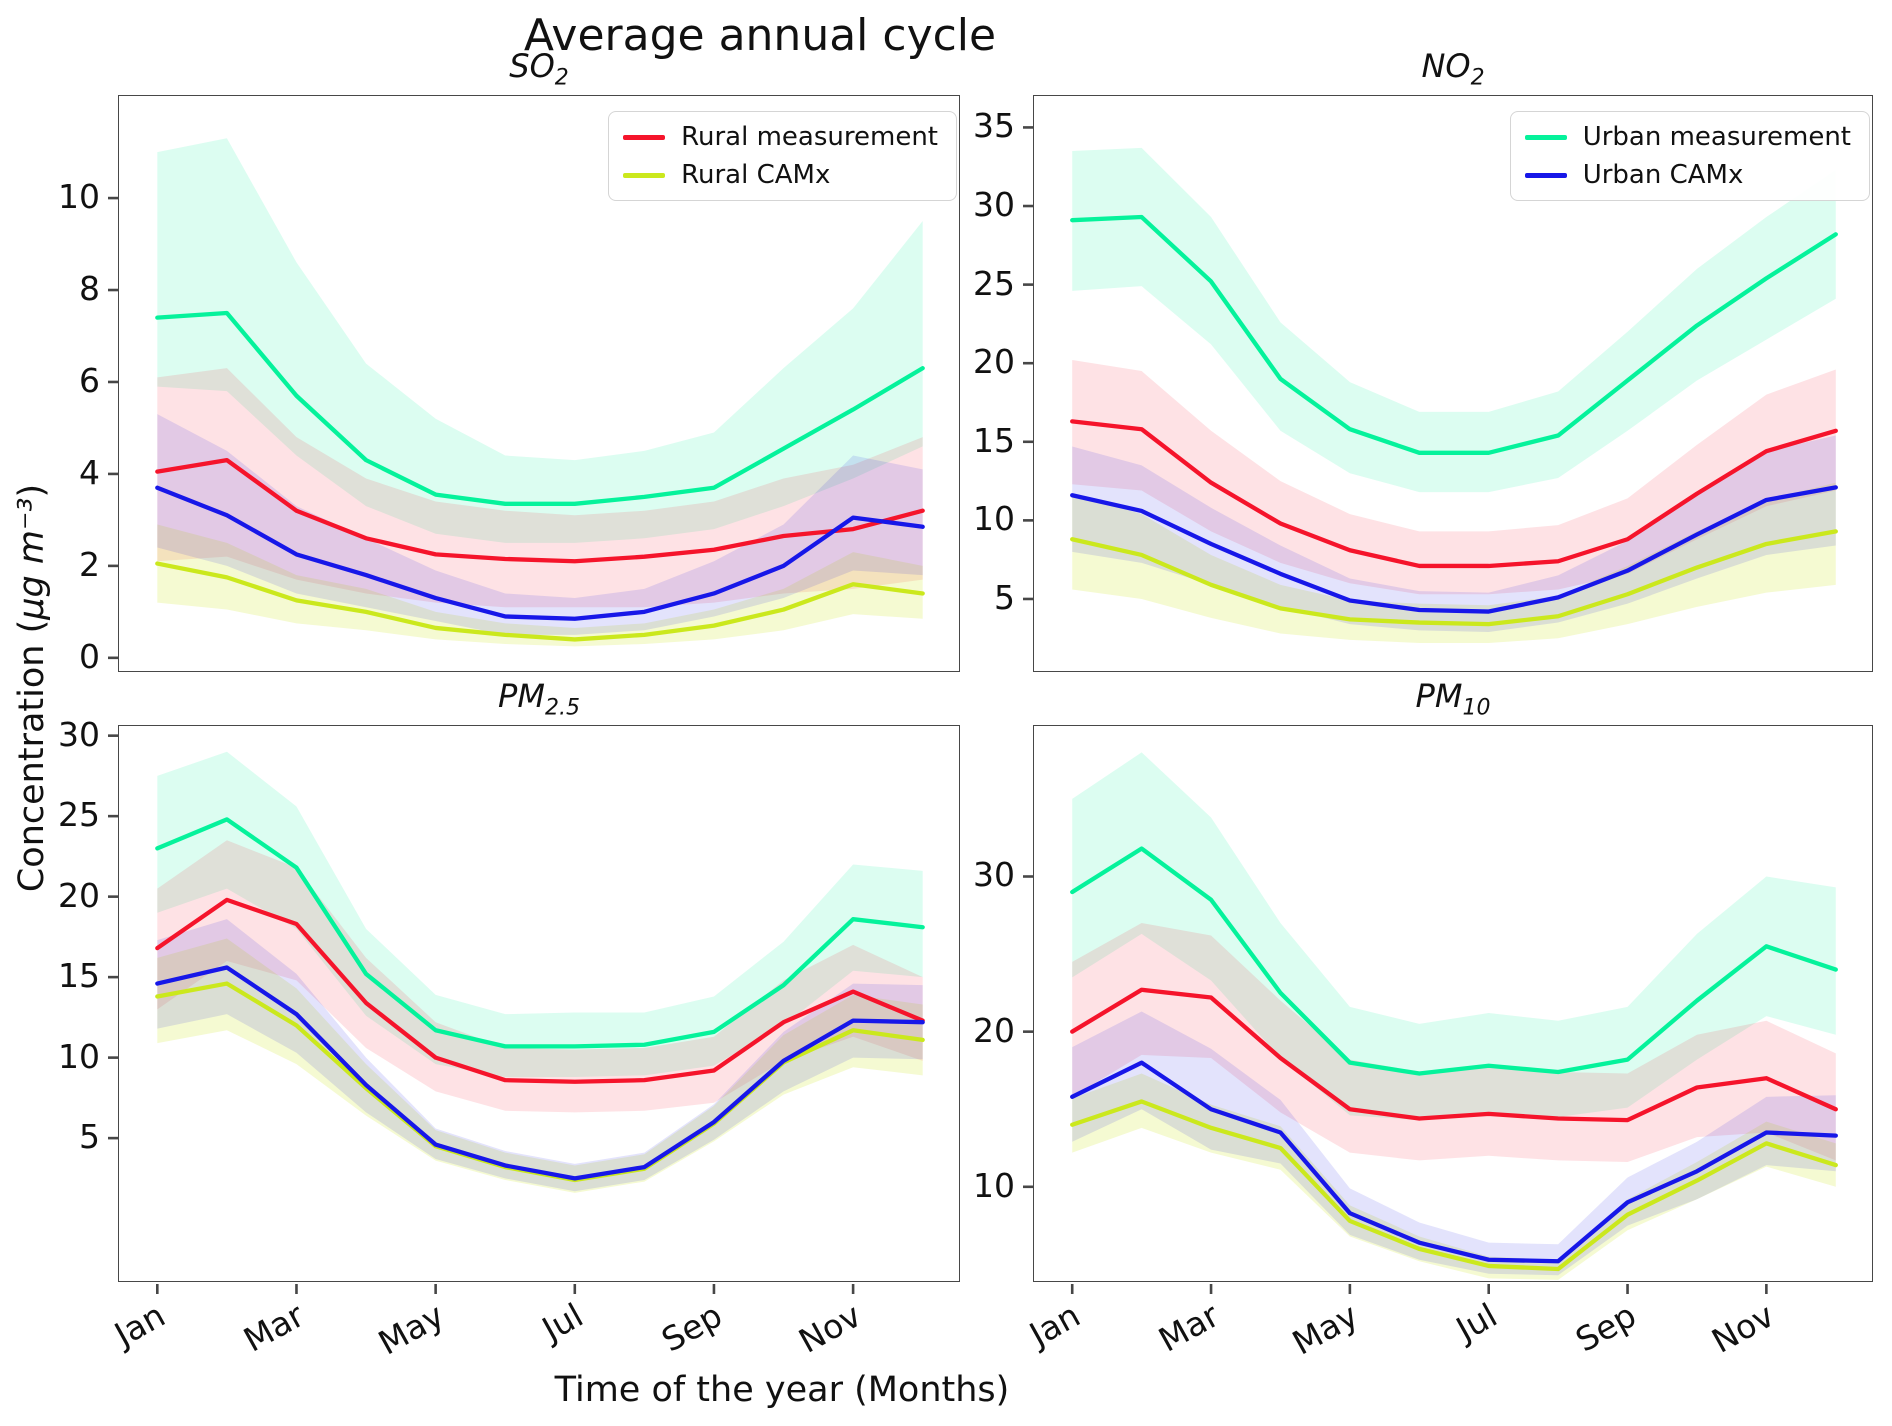 Image resolution: width=1892 pixels, height=1426 pixels. I want to click on band-pm25-rural_camx, so click(540, 1065).